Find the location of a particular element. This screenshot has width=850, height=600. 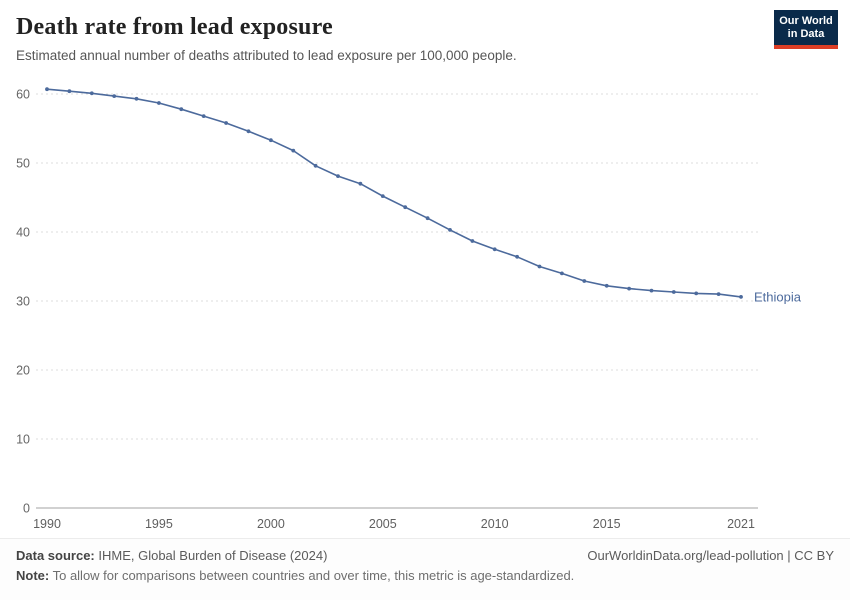

owid-logo-line1: Our World is located at coordinates (806, 21).